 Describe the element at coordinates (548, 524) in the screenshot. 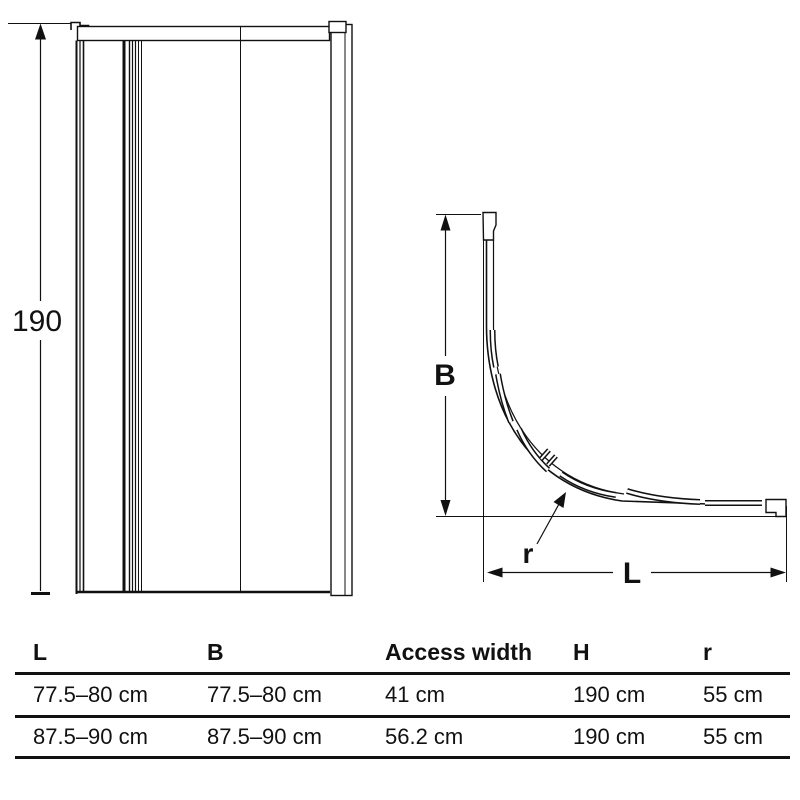

I see `r-leader-line` at that location.